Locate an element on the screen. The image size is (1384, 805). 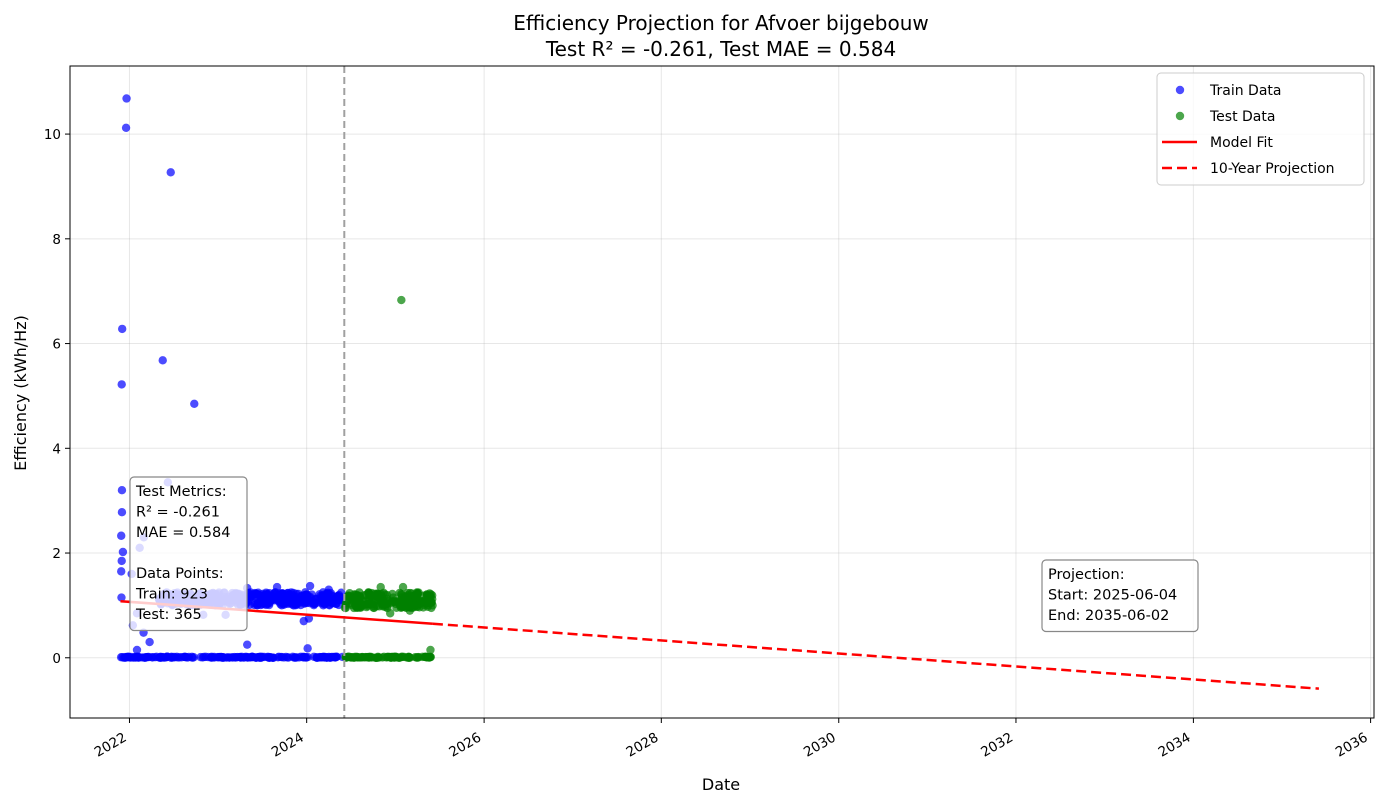
projection-line is located at coordinates (875, 656).